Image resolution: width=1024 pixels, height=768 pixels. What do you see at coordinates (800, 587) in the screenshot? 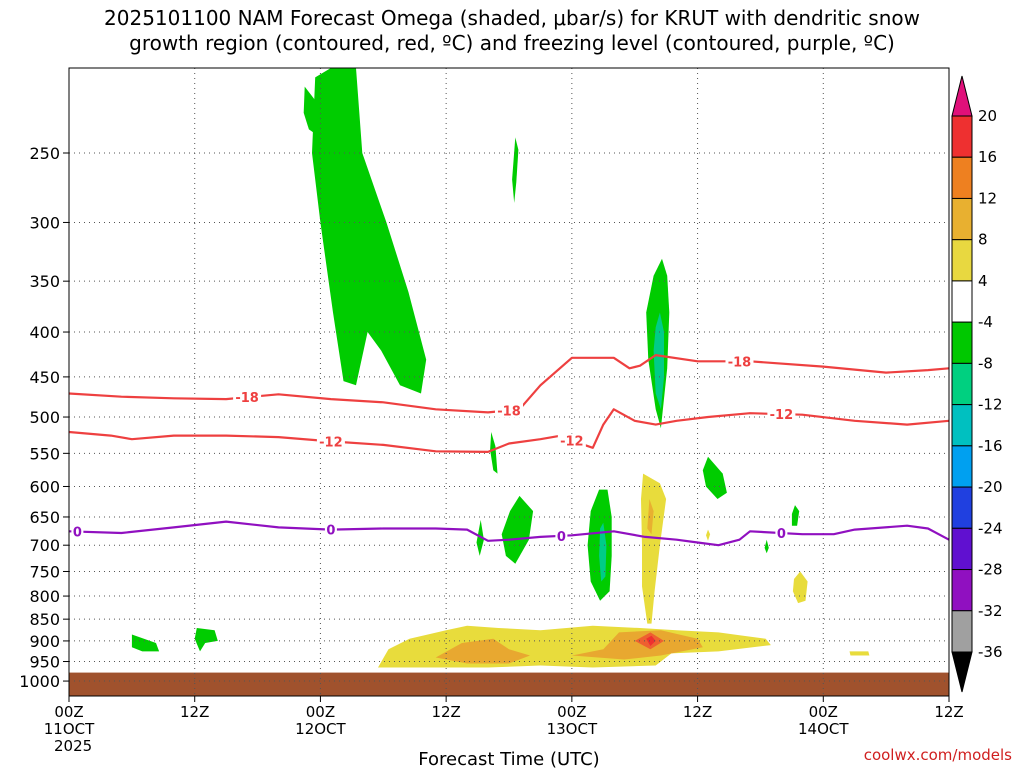
I see `omega-region-blob-70h` at bounding box center [800, 587].